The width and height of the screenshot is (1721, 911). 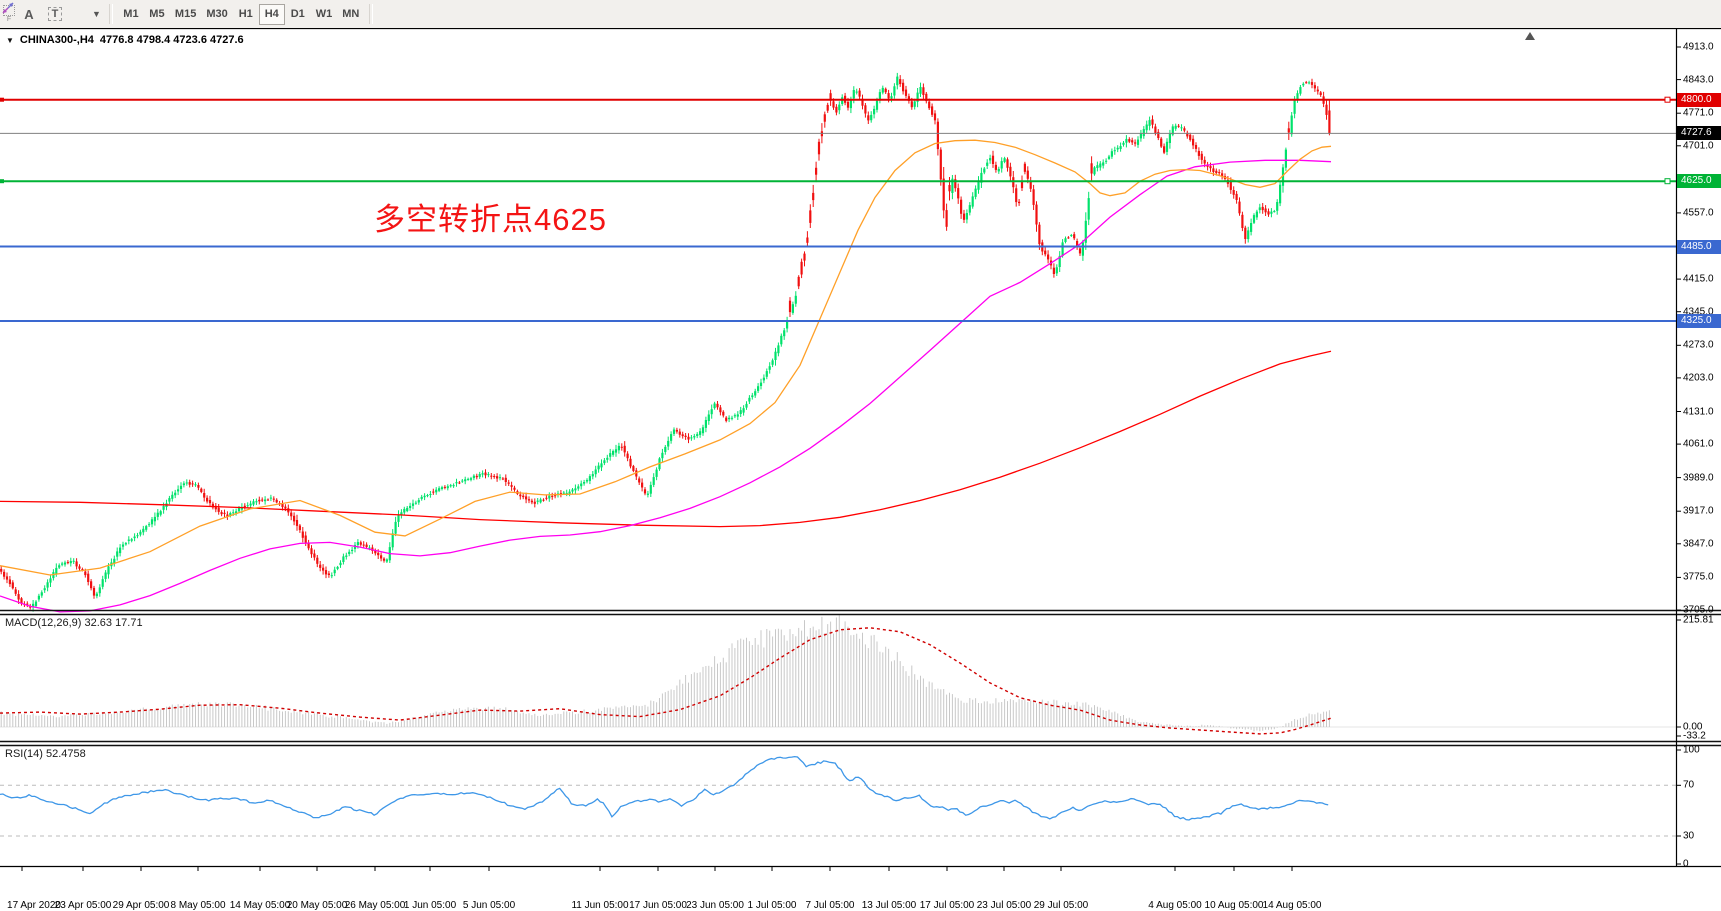 I want to click on date-tick-label: 14 May 05:00, so click(x=260, y=905).